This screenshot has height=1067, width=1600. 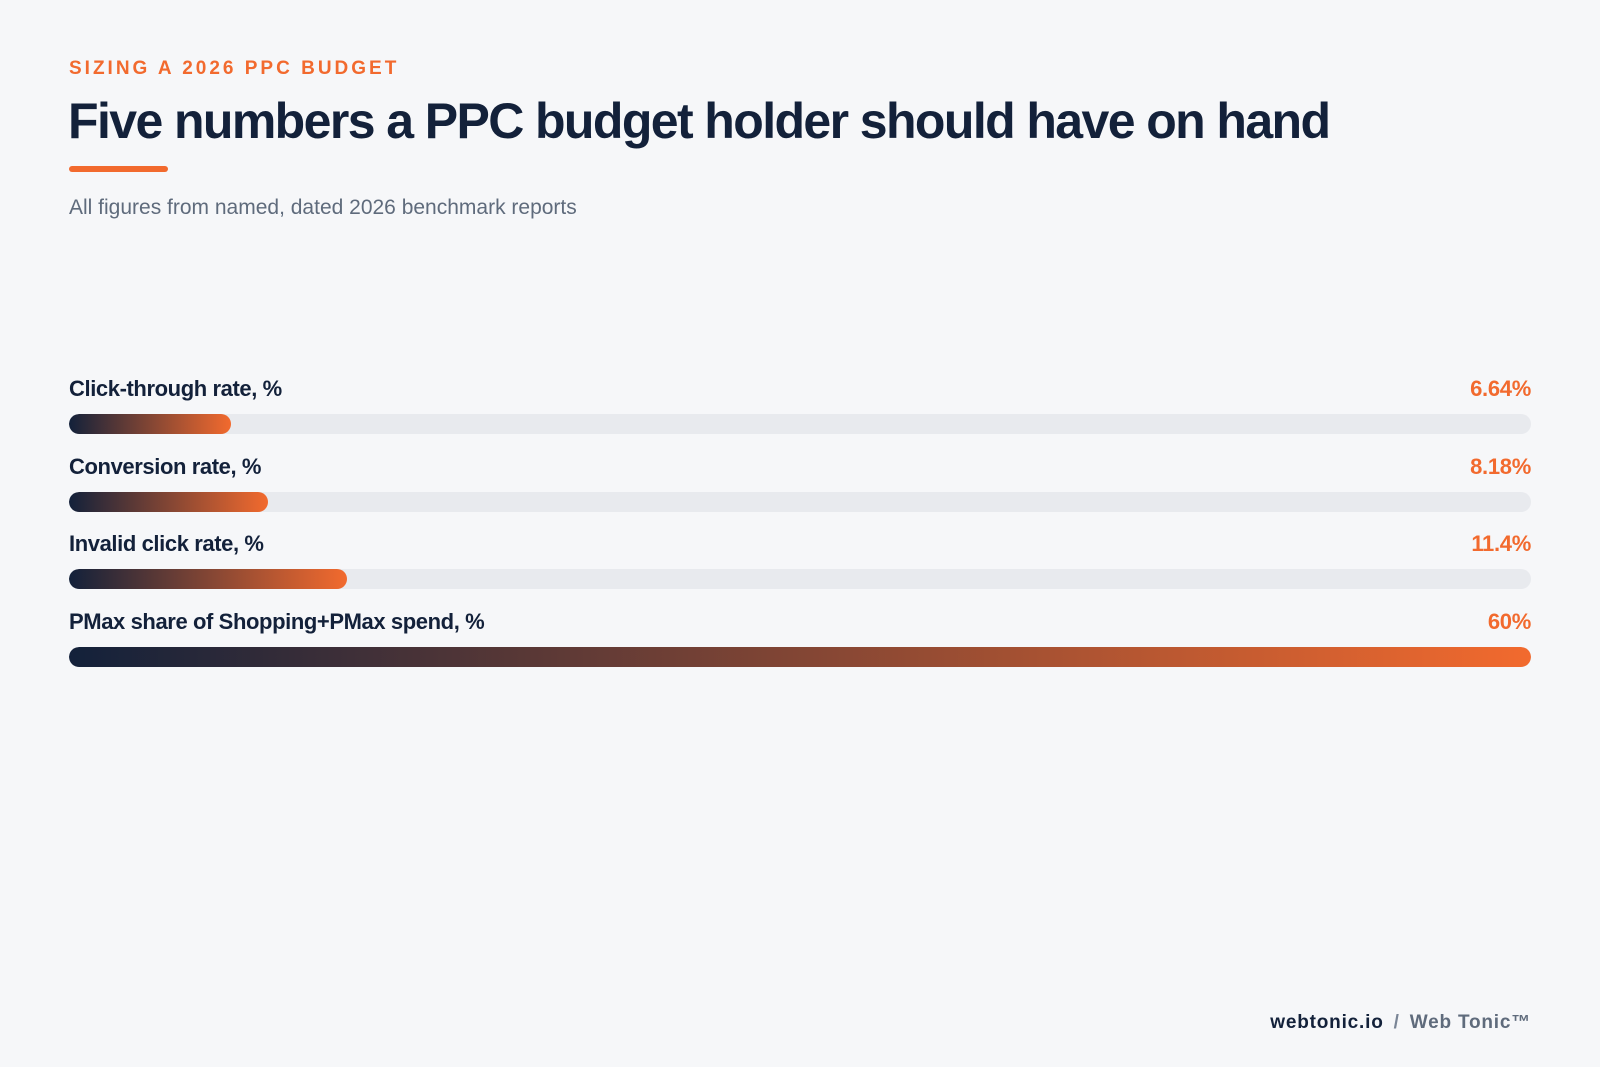 I want to click on bar-value-label: 8.18%, so click(x=1500, y=466).